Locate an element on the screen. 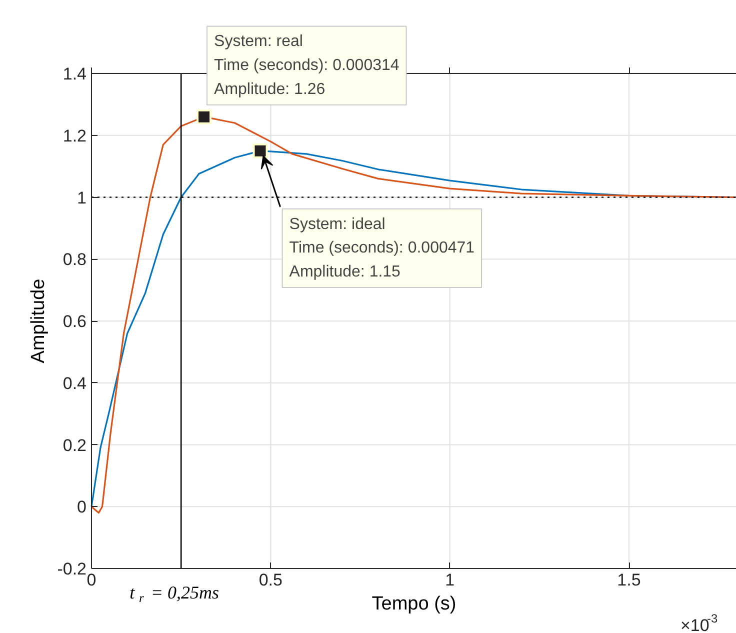 Image resolution: width=736 pixels, height=633 pixels. x-tick-label: 1 is located at coordinates (450, 580).